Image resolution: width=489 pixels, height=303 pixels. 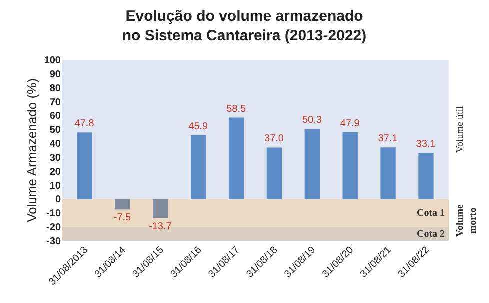 What do you see at coordinates (431, 234) in the screenshot?
I see `band-label: Cota 2` at bounding box center [431, 234].